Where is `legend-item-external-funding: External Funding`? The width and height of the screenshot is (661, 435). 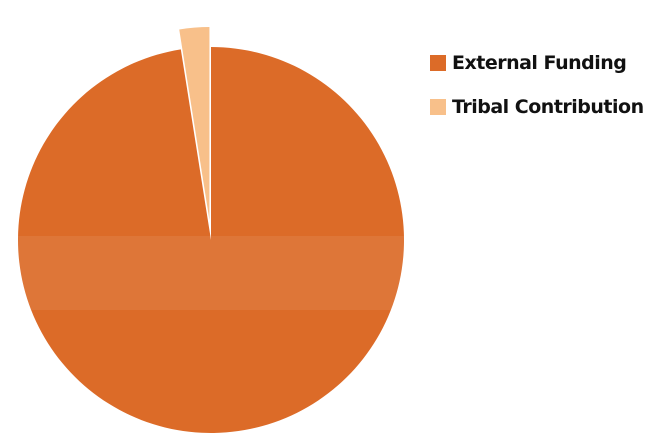 legend-item-external-funding: External Funding is located at coordinates (537, 63).